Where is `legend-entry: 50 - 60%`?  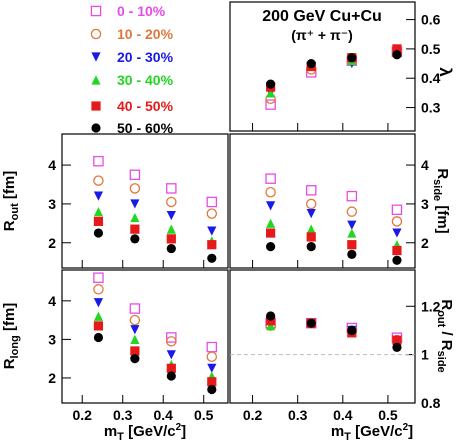 legend-entry: 50 - 60% is located at coordinates (132, 128).